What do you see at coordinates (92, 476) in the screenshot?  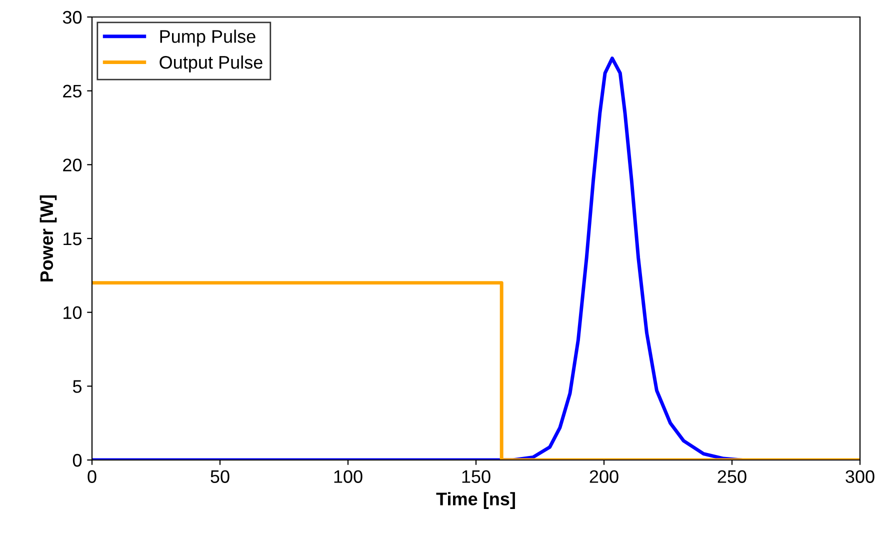 I see `x-tick-label: 0` at bounding box center [92, 476].